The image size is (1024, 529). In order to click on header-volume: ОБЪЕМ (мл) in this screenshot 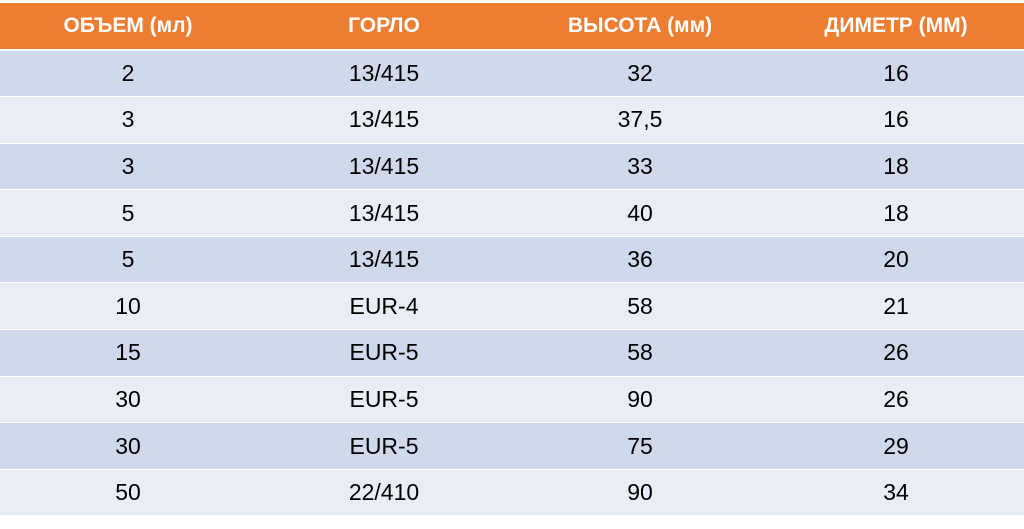, I will do `click(128, 27)`.